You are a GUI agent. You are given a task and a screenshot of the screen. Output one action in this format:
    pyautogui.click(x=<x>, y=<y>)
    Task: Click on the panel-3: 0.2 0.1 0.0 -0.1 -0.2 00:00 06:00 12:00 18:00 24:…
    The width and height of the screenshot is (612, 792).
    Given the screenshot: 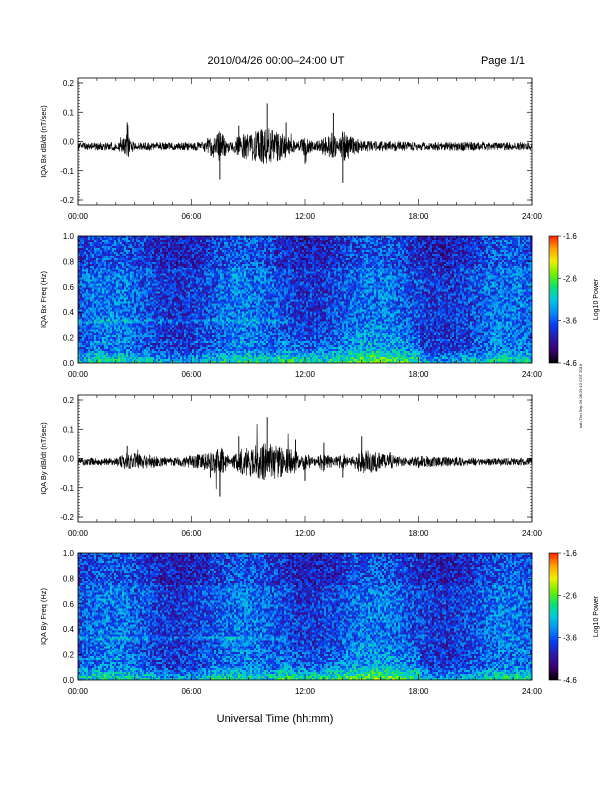 What is the action you would take?
    pyautogui.click(x=291, y=466)
    